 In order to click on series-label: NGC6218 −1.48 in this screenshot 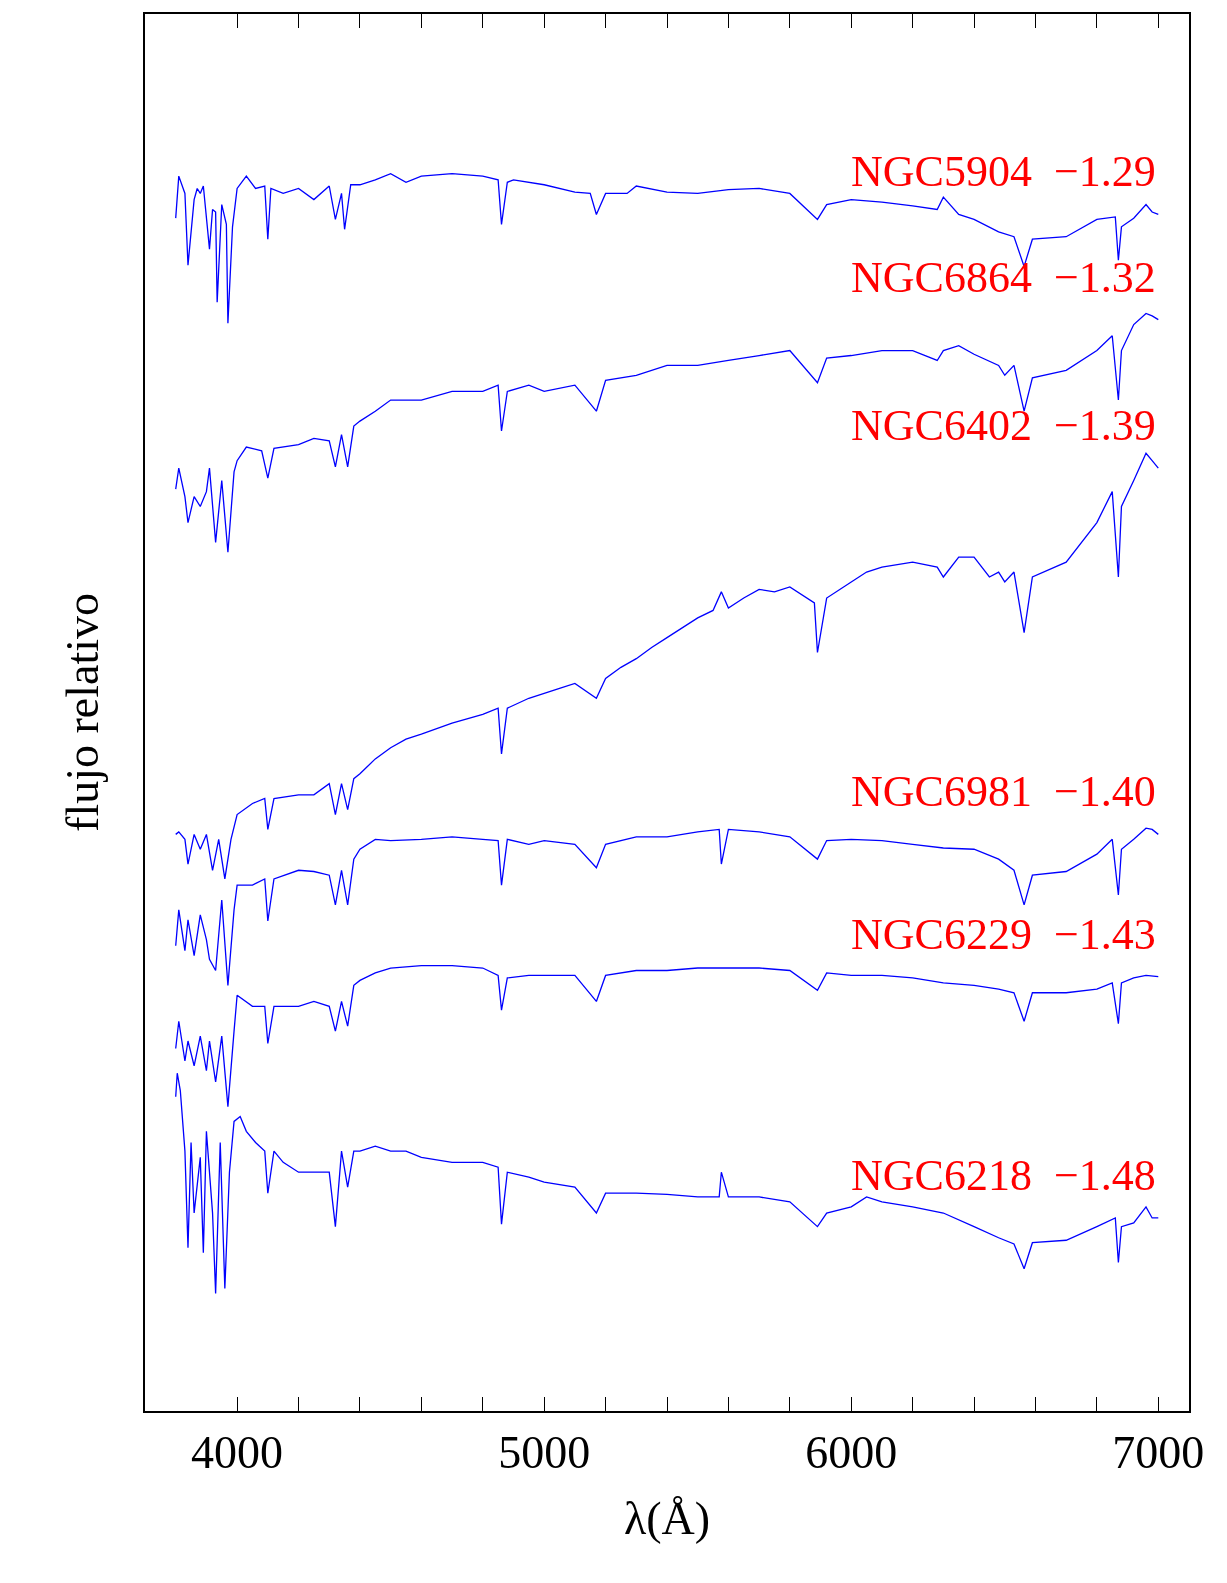, I will do `click(1003, 1175)`.